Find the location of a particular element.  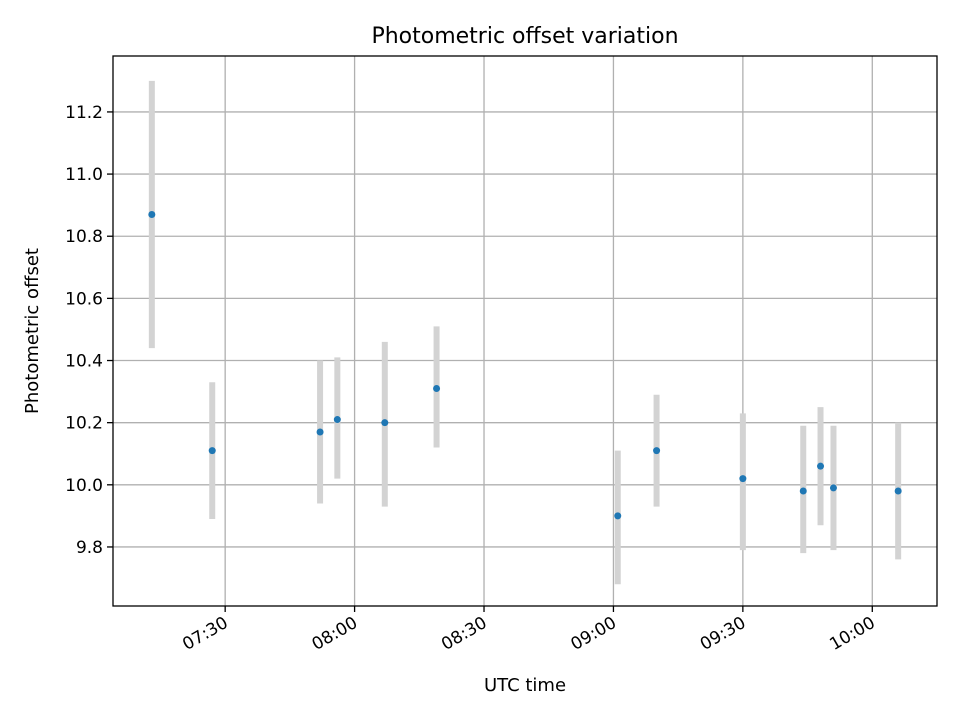

y-tick-label: 10.0 is located at coordinates (84, 486).